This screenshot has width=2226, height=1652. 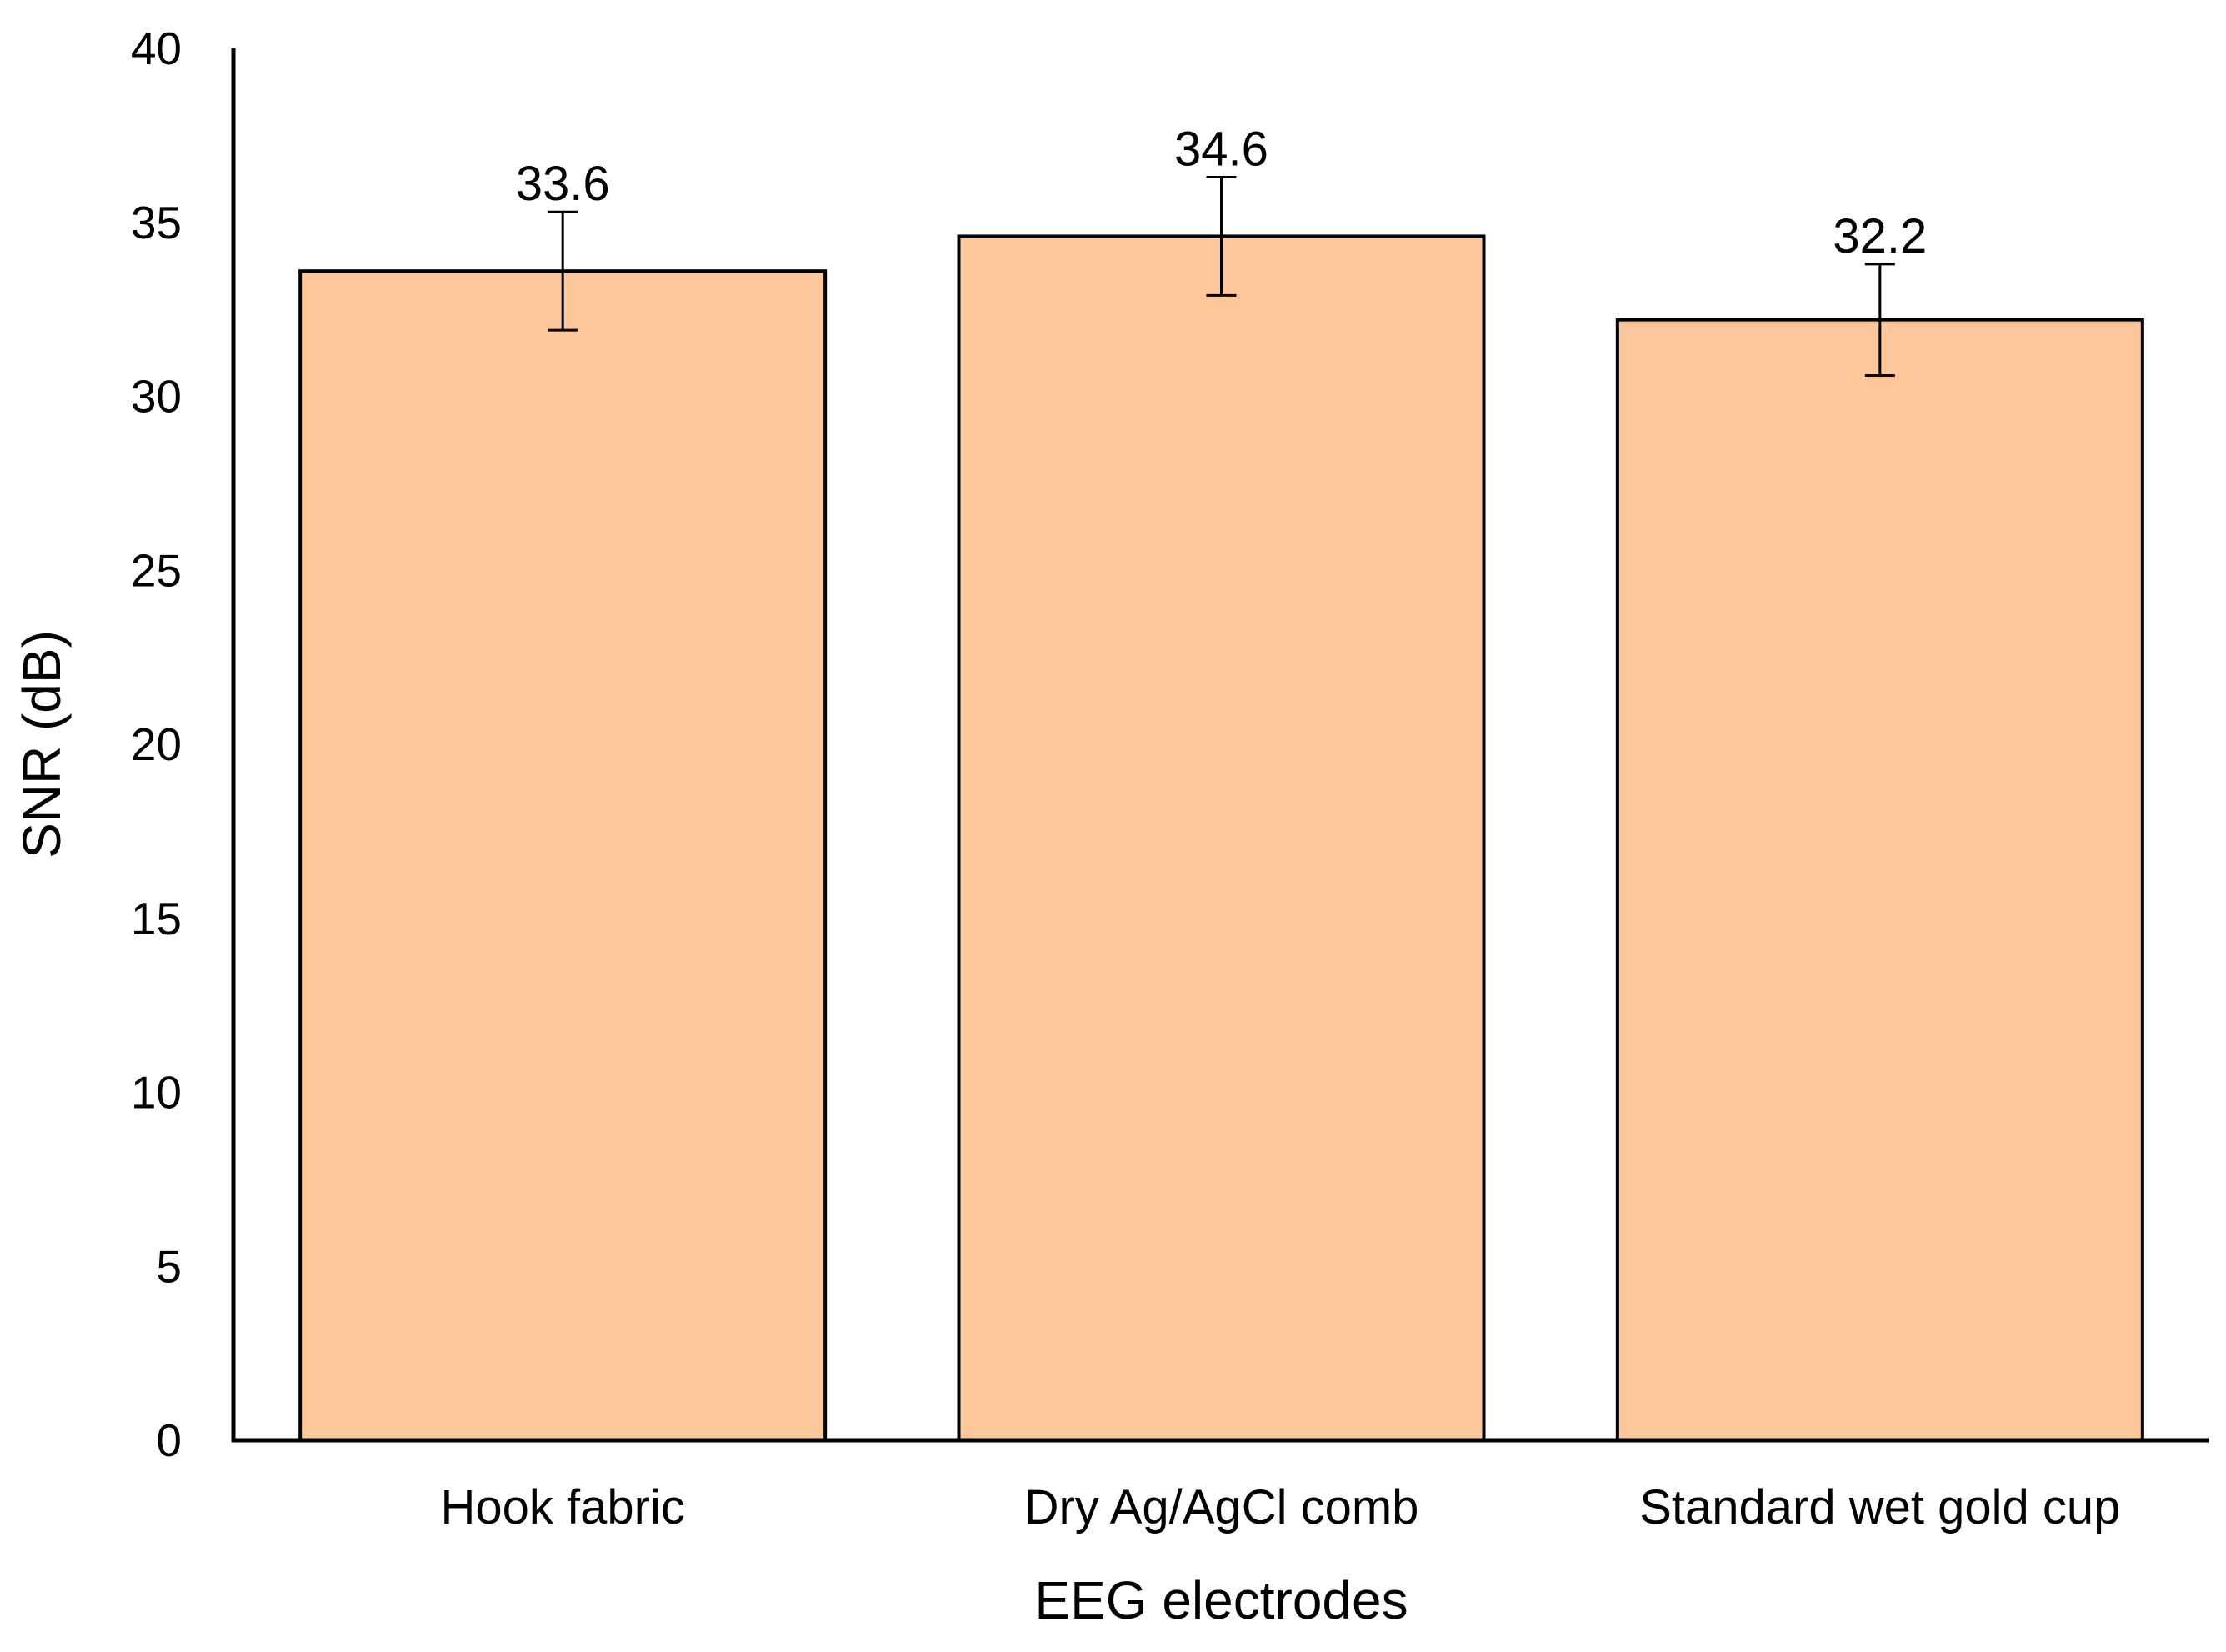 I want to click on y-tick-label: 40, so click(x=156, y=48).